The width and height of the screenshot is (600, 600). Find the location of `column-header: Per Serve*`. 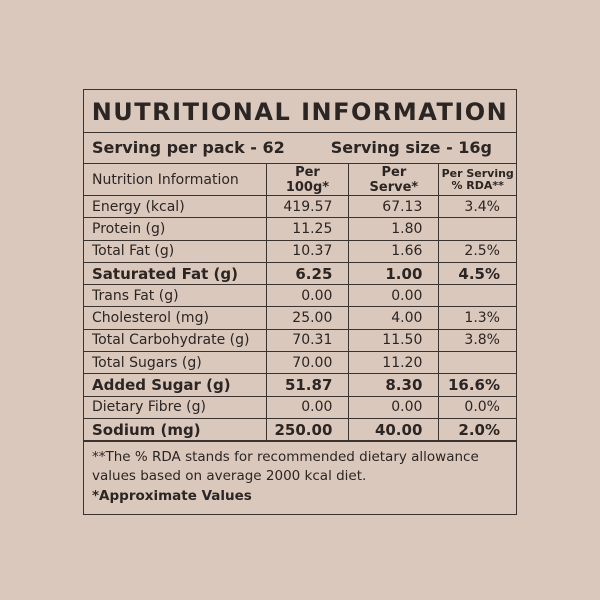

column-header: Per Serve* is located at coordinates (394, 180).